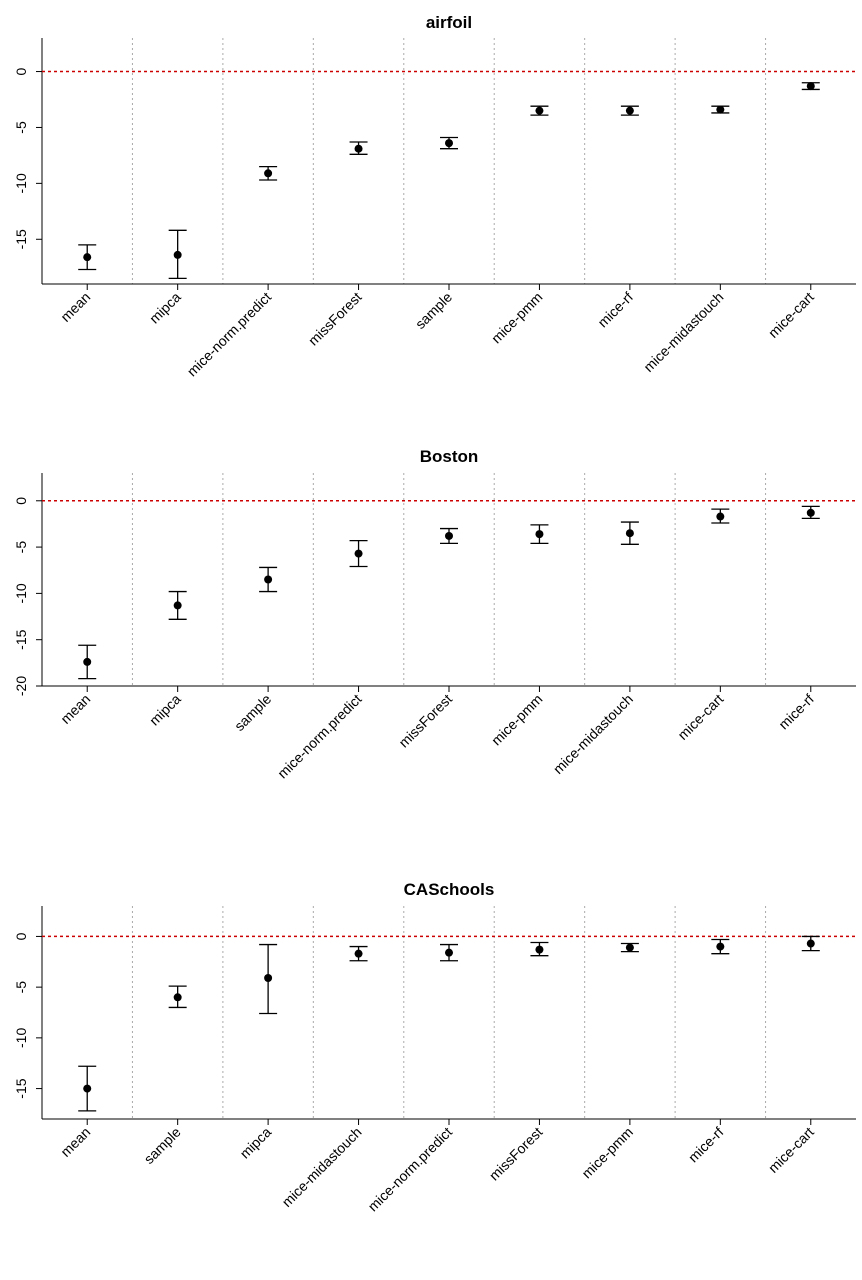 The height and width of the screenshot is (1280, 862). Describe the element at coordinates (449, 889) in the screenshot. I see `chart-title: CASchools` at that location.